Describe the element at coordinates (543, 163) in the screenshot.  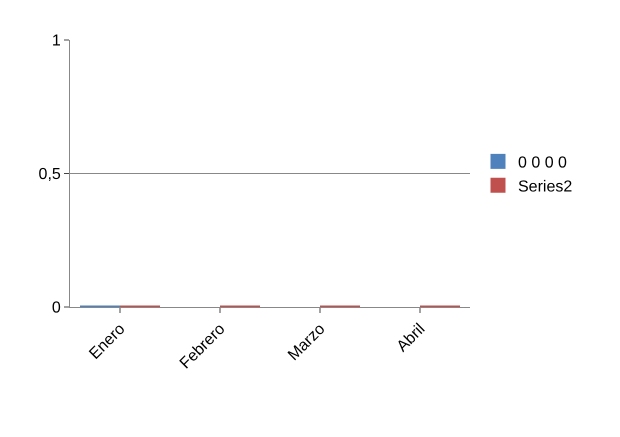
I see `legend-label: 0 0 0 0` at that location.